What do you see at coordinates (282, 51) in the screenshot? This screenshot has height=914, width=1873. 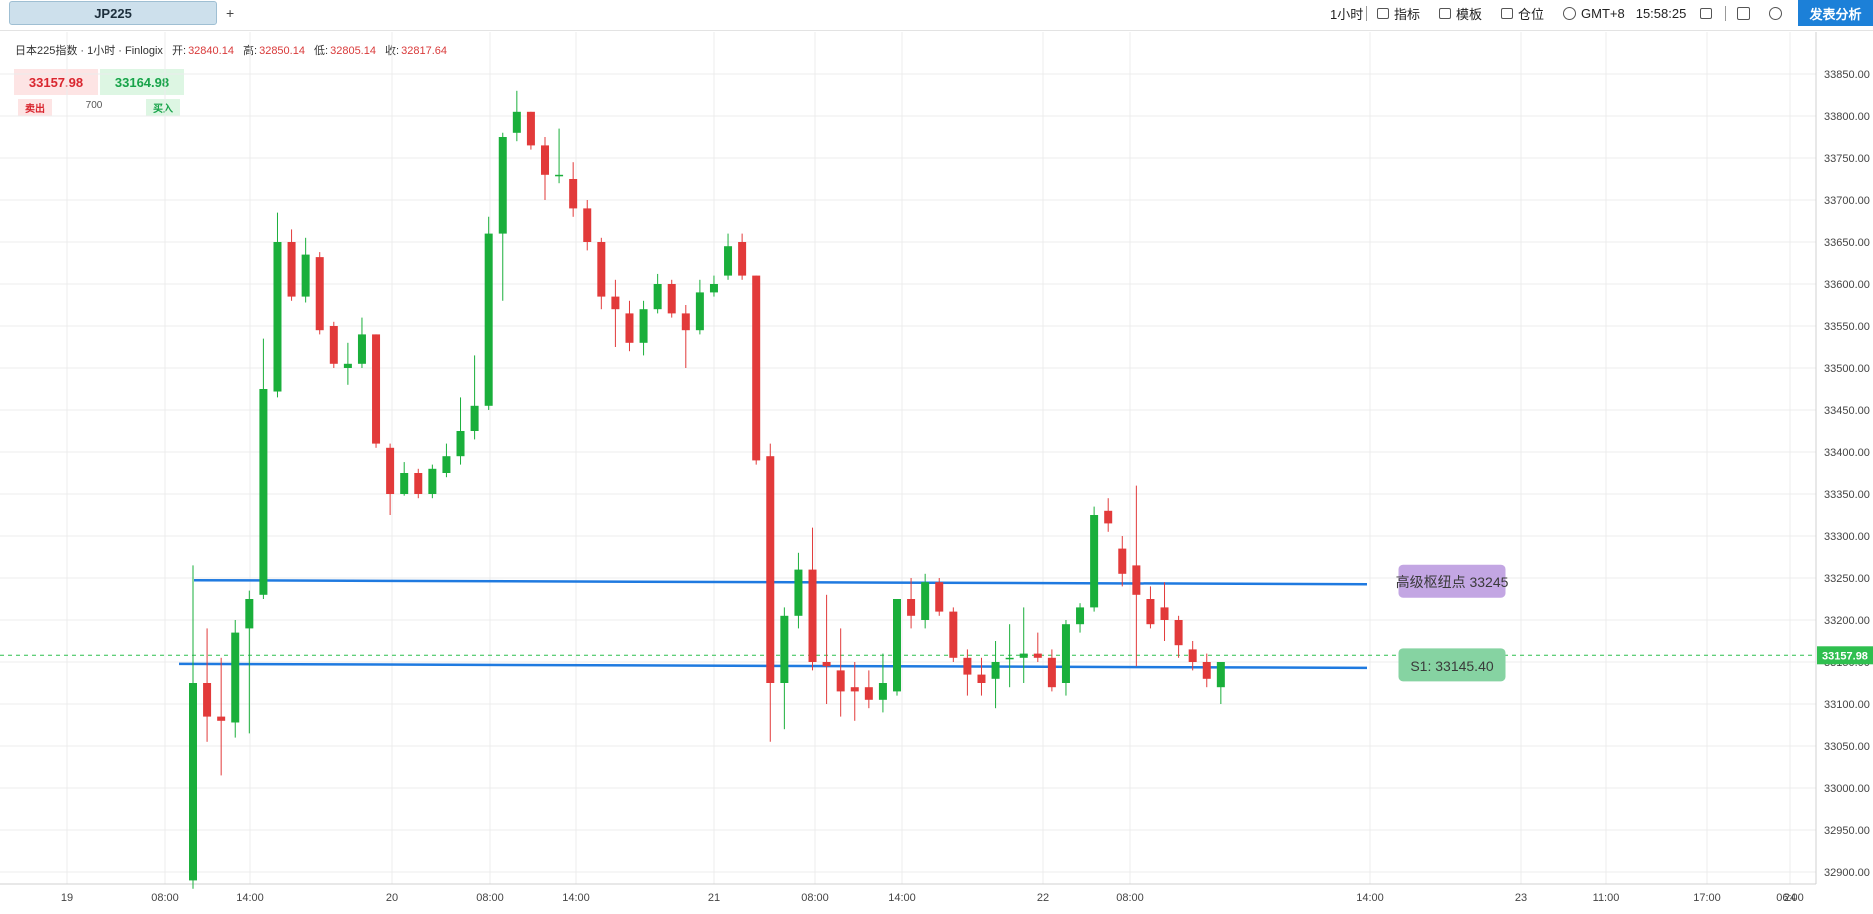 I see `high-value: 32850.14` at bounding box center [282, 51].